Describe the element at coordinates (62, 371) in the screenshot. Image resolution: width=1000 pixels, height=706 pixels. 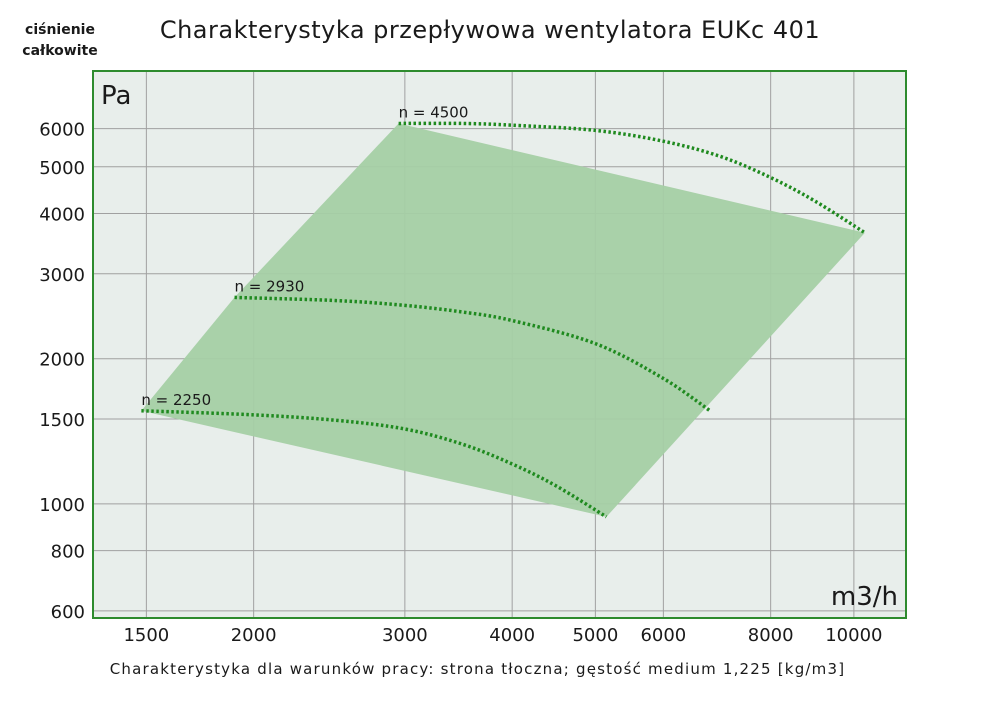
I see `y-axis-ticks: 600 800 1000 1500 2000 3000 4000 5000 6000` at that location.